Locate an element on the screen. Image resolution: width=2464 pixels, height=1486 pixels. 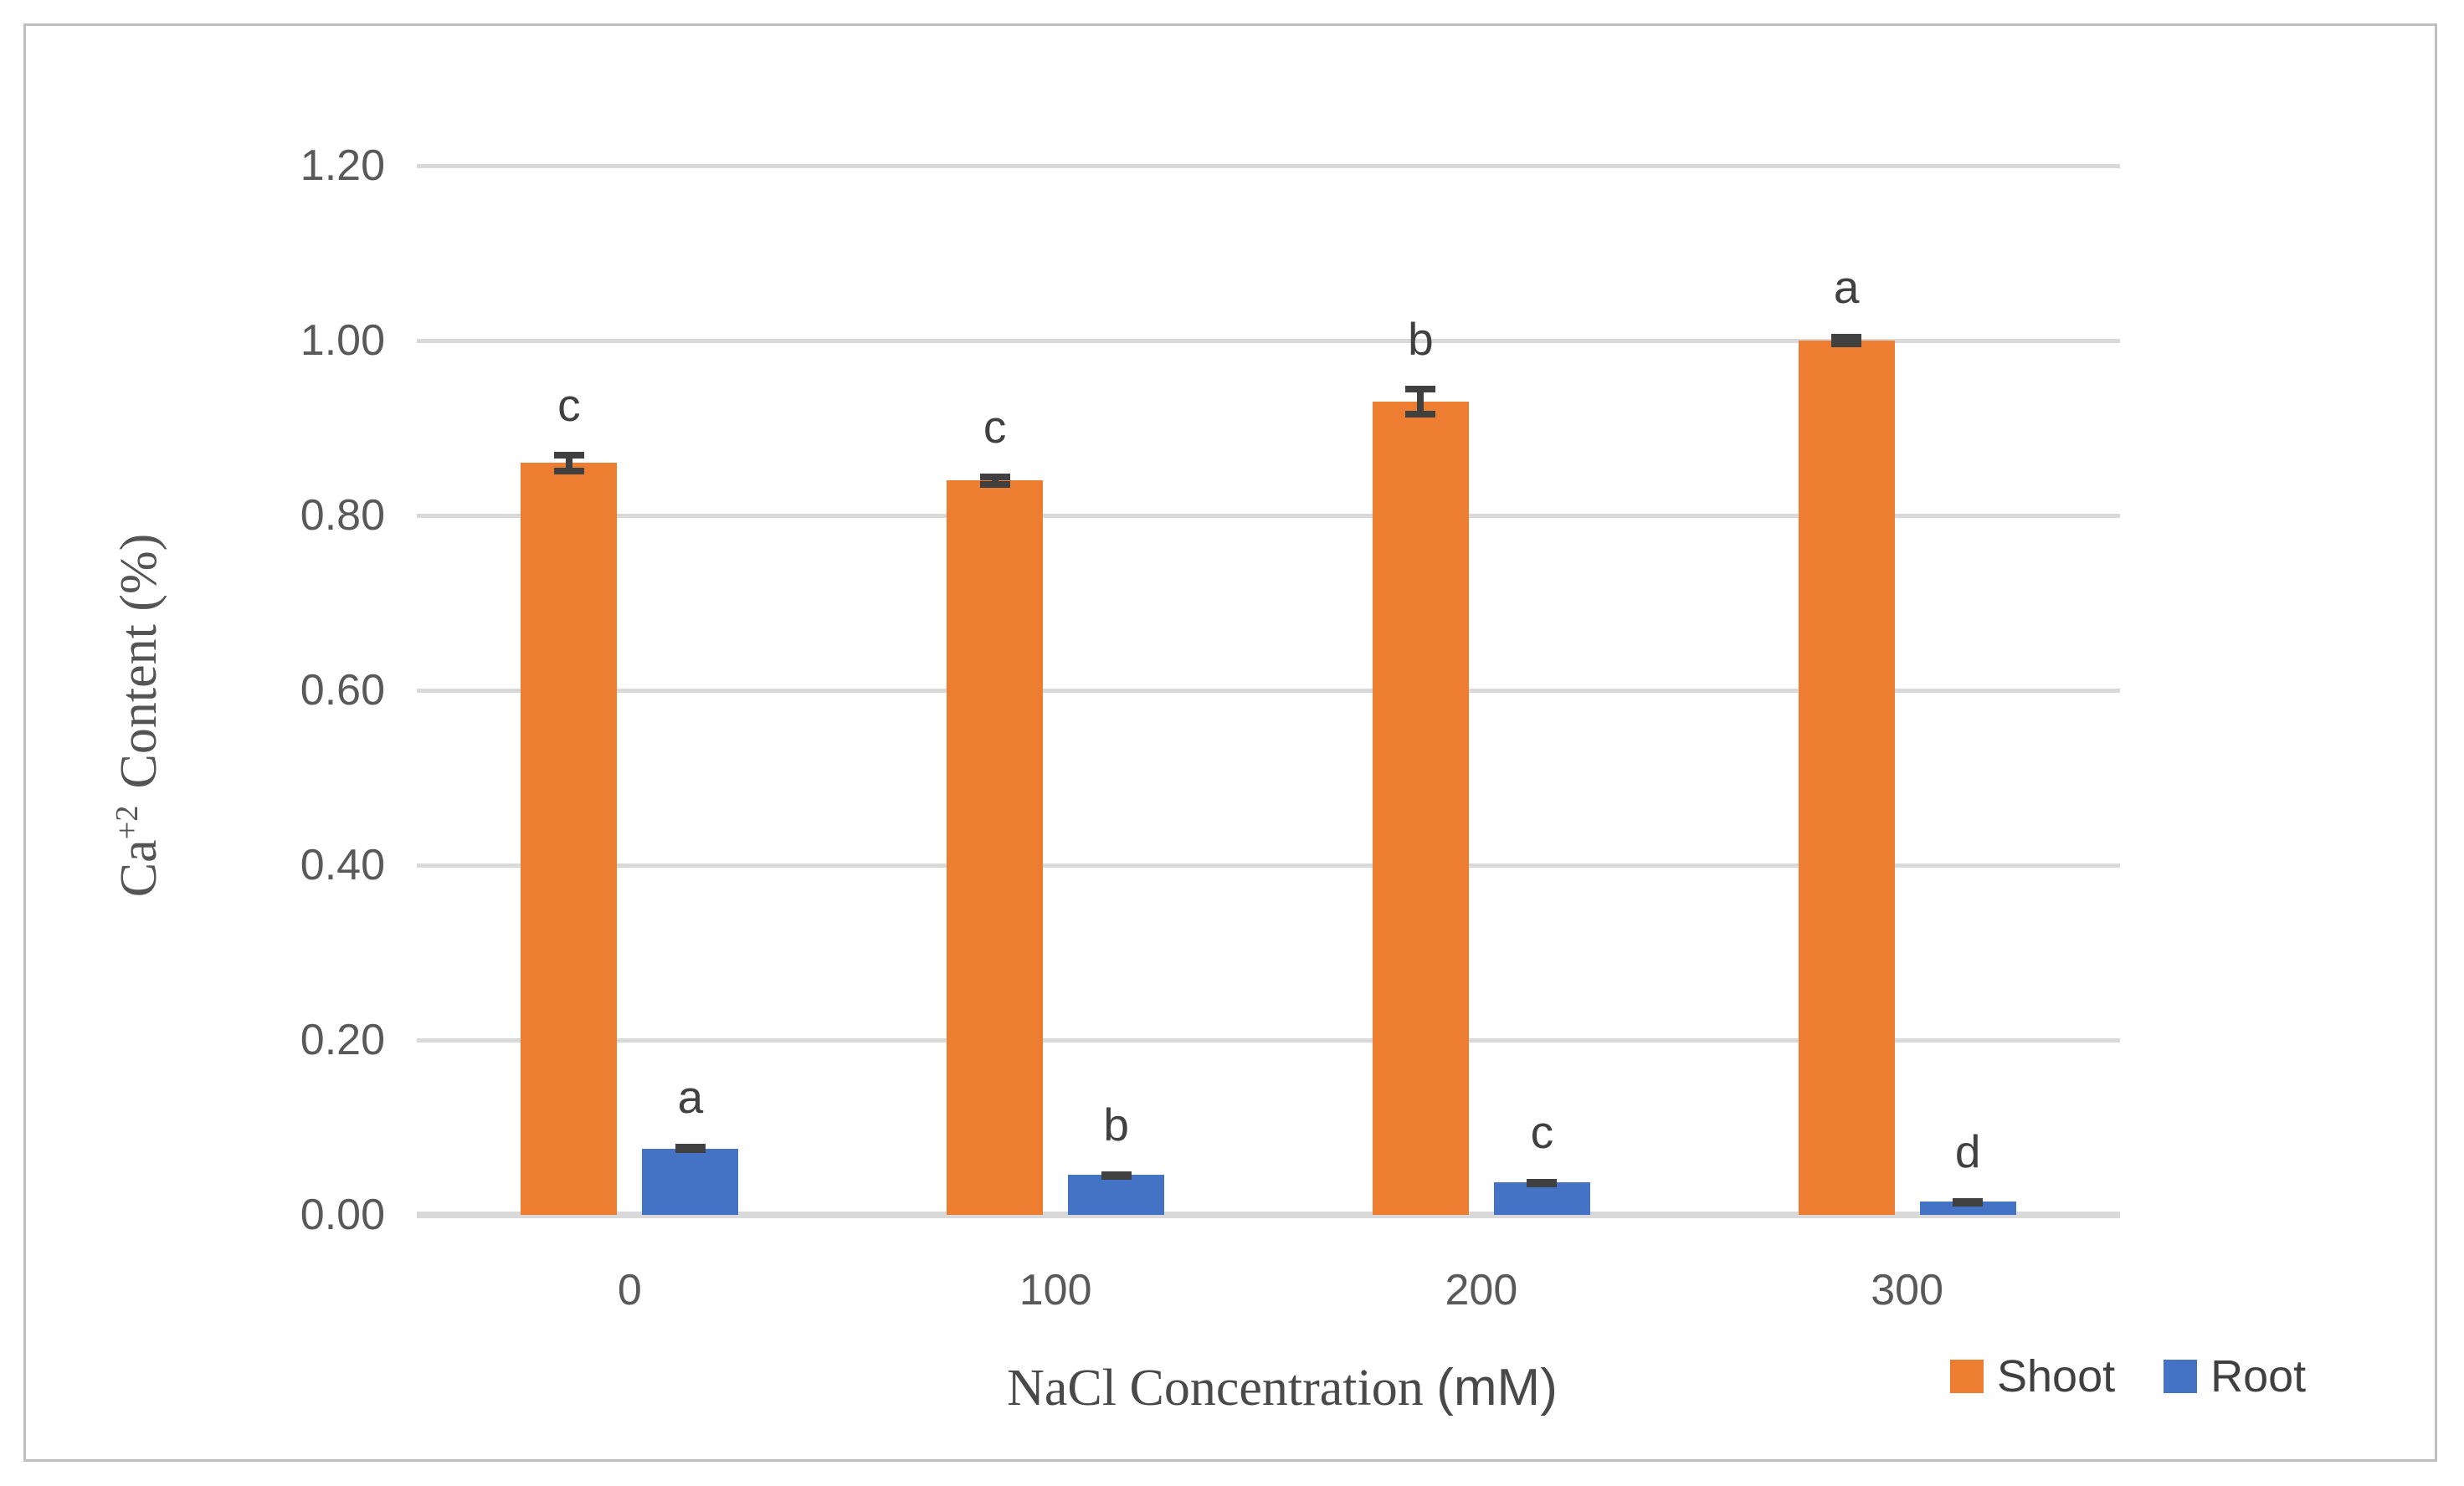
y-axis-title-superscript: +2 is located at coordinates (128, 822).